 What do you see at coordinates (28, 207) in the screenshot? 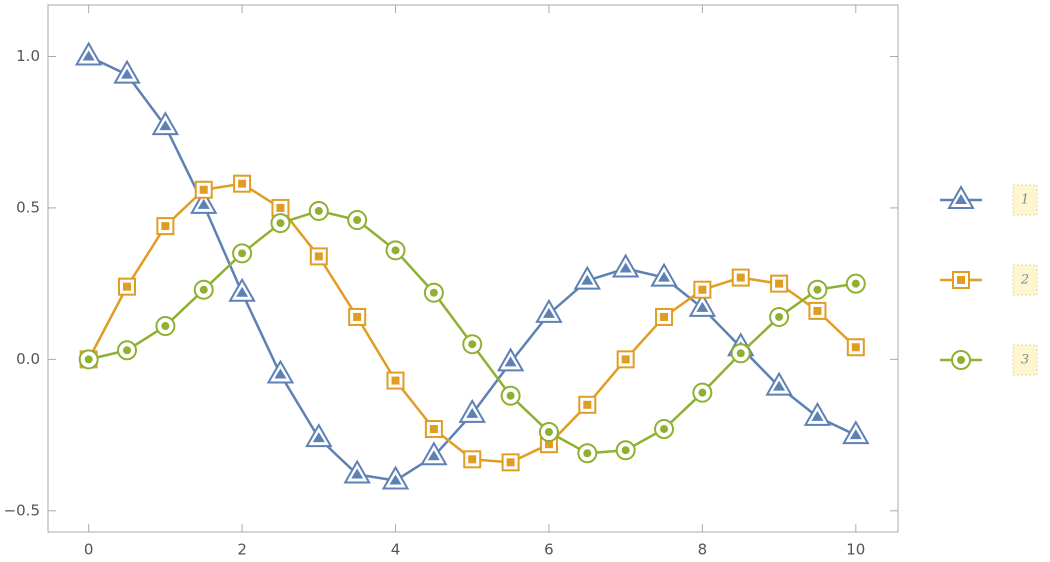
I see `y-tick-label: 0.5` at bounding box center [28, 207].